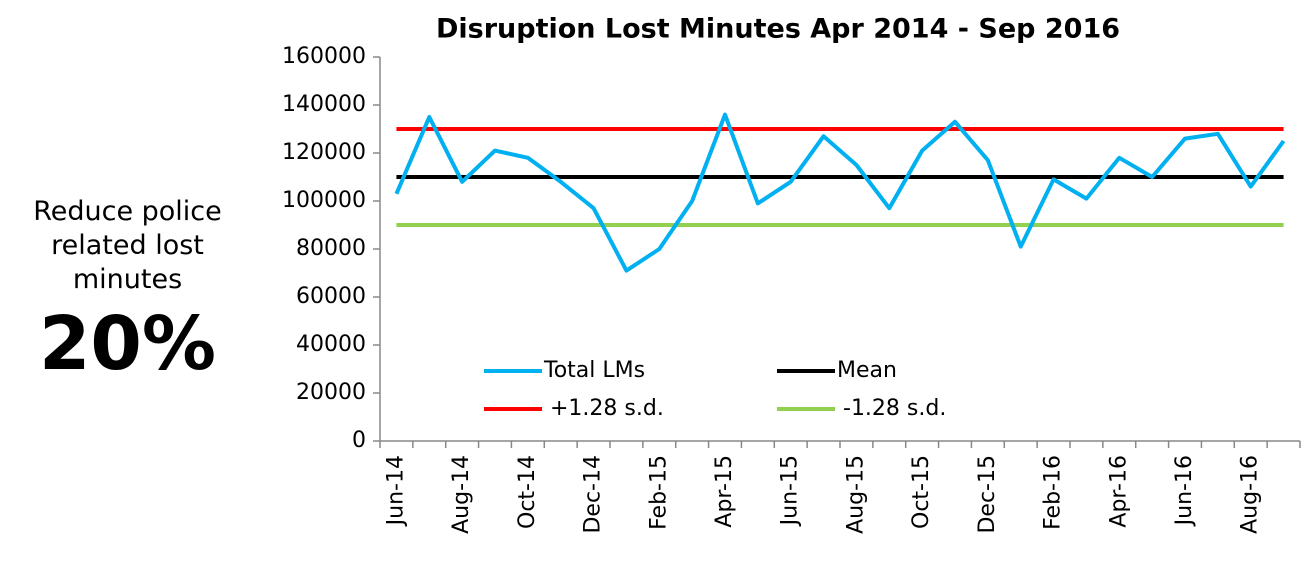 The height and width of the screenshot is (573, 1303). I want to click on x-tick-label: Oct-15, so click(921, 492).